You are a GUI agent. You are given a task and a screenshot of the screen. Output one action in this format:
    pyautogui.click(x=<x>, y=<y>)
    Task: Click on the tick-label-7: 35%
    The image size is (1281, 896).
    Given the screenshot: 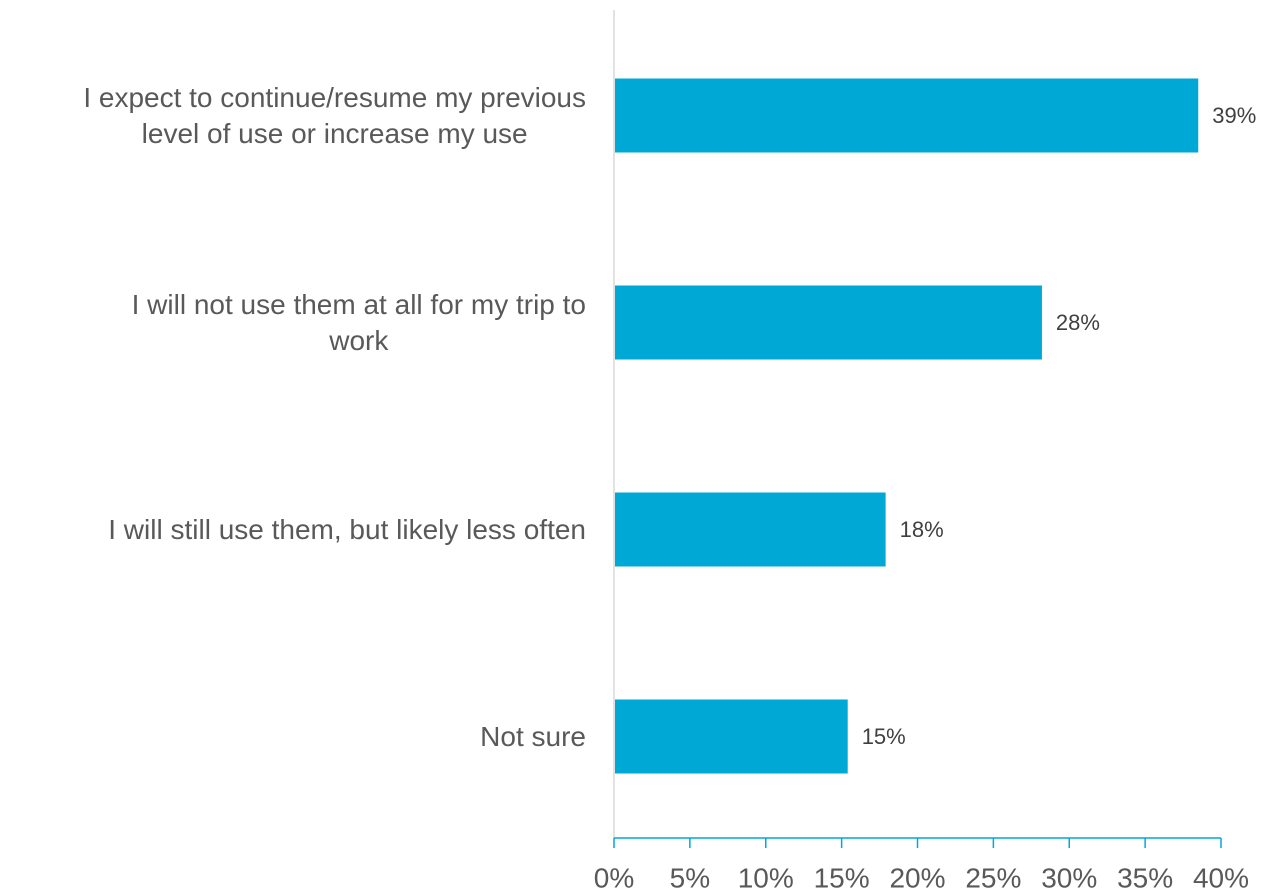 What is the action you would take?
    pyautogui.click(x=1145, y=878)
    